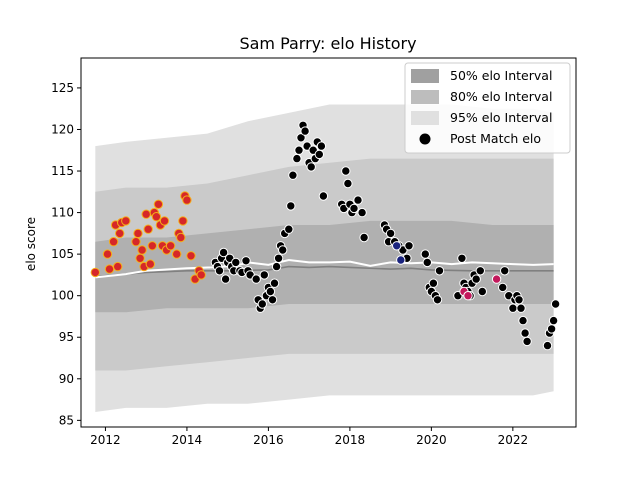 The height and width of the screenshot is (480, 640). Describe the element at coordinates (350, 440) in the screenshot. I see `x-tick-label: 2018` at that location.